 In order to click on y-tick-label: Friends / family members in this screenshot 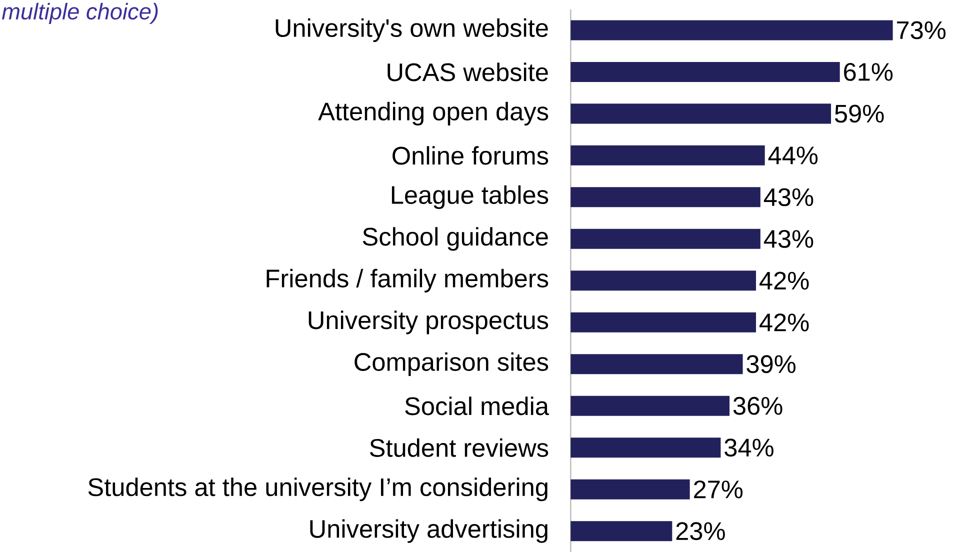, I will do `click(407, 280)`.